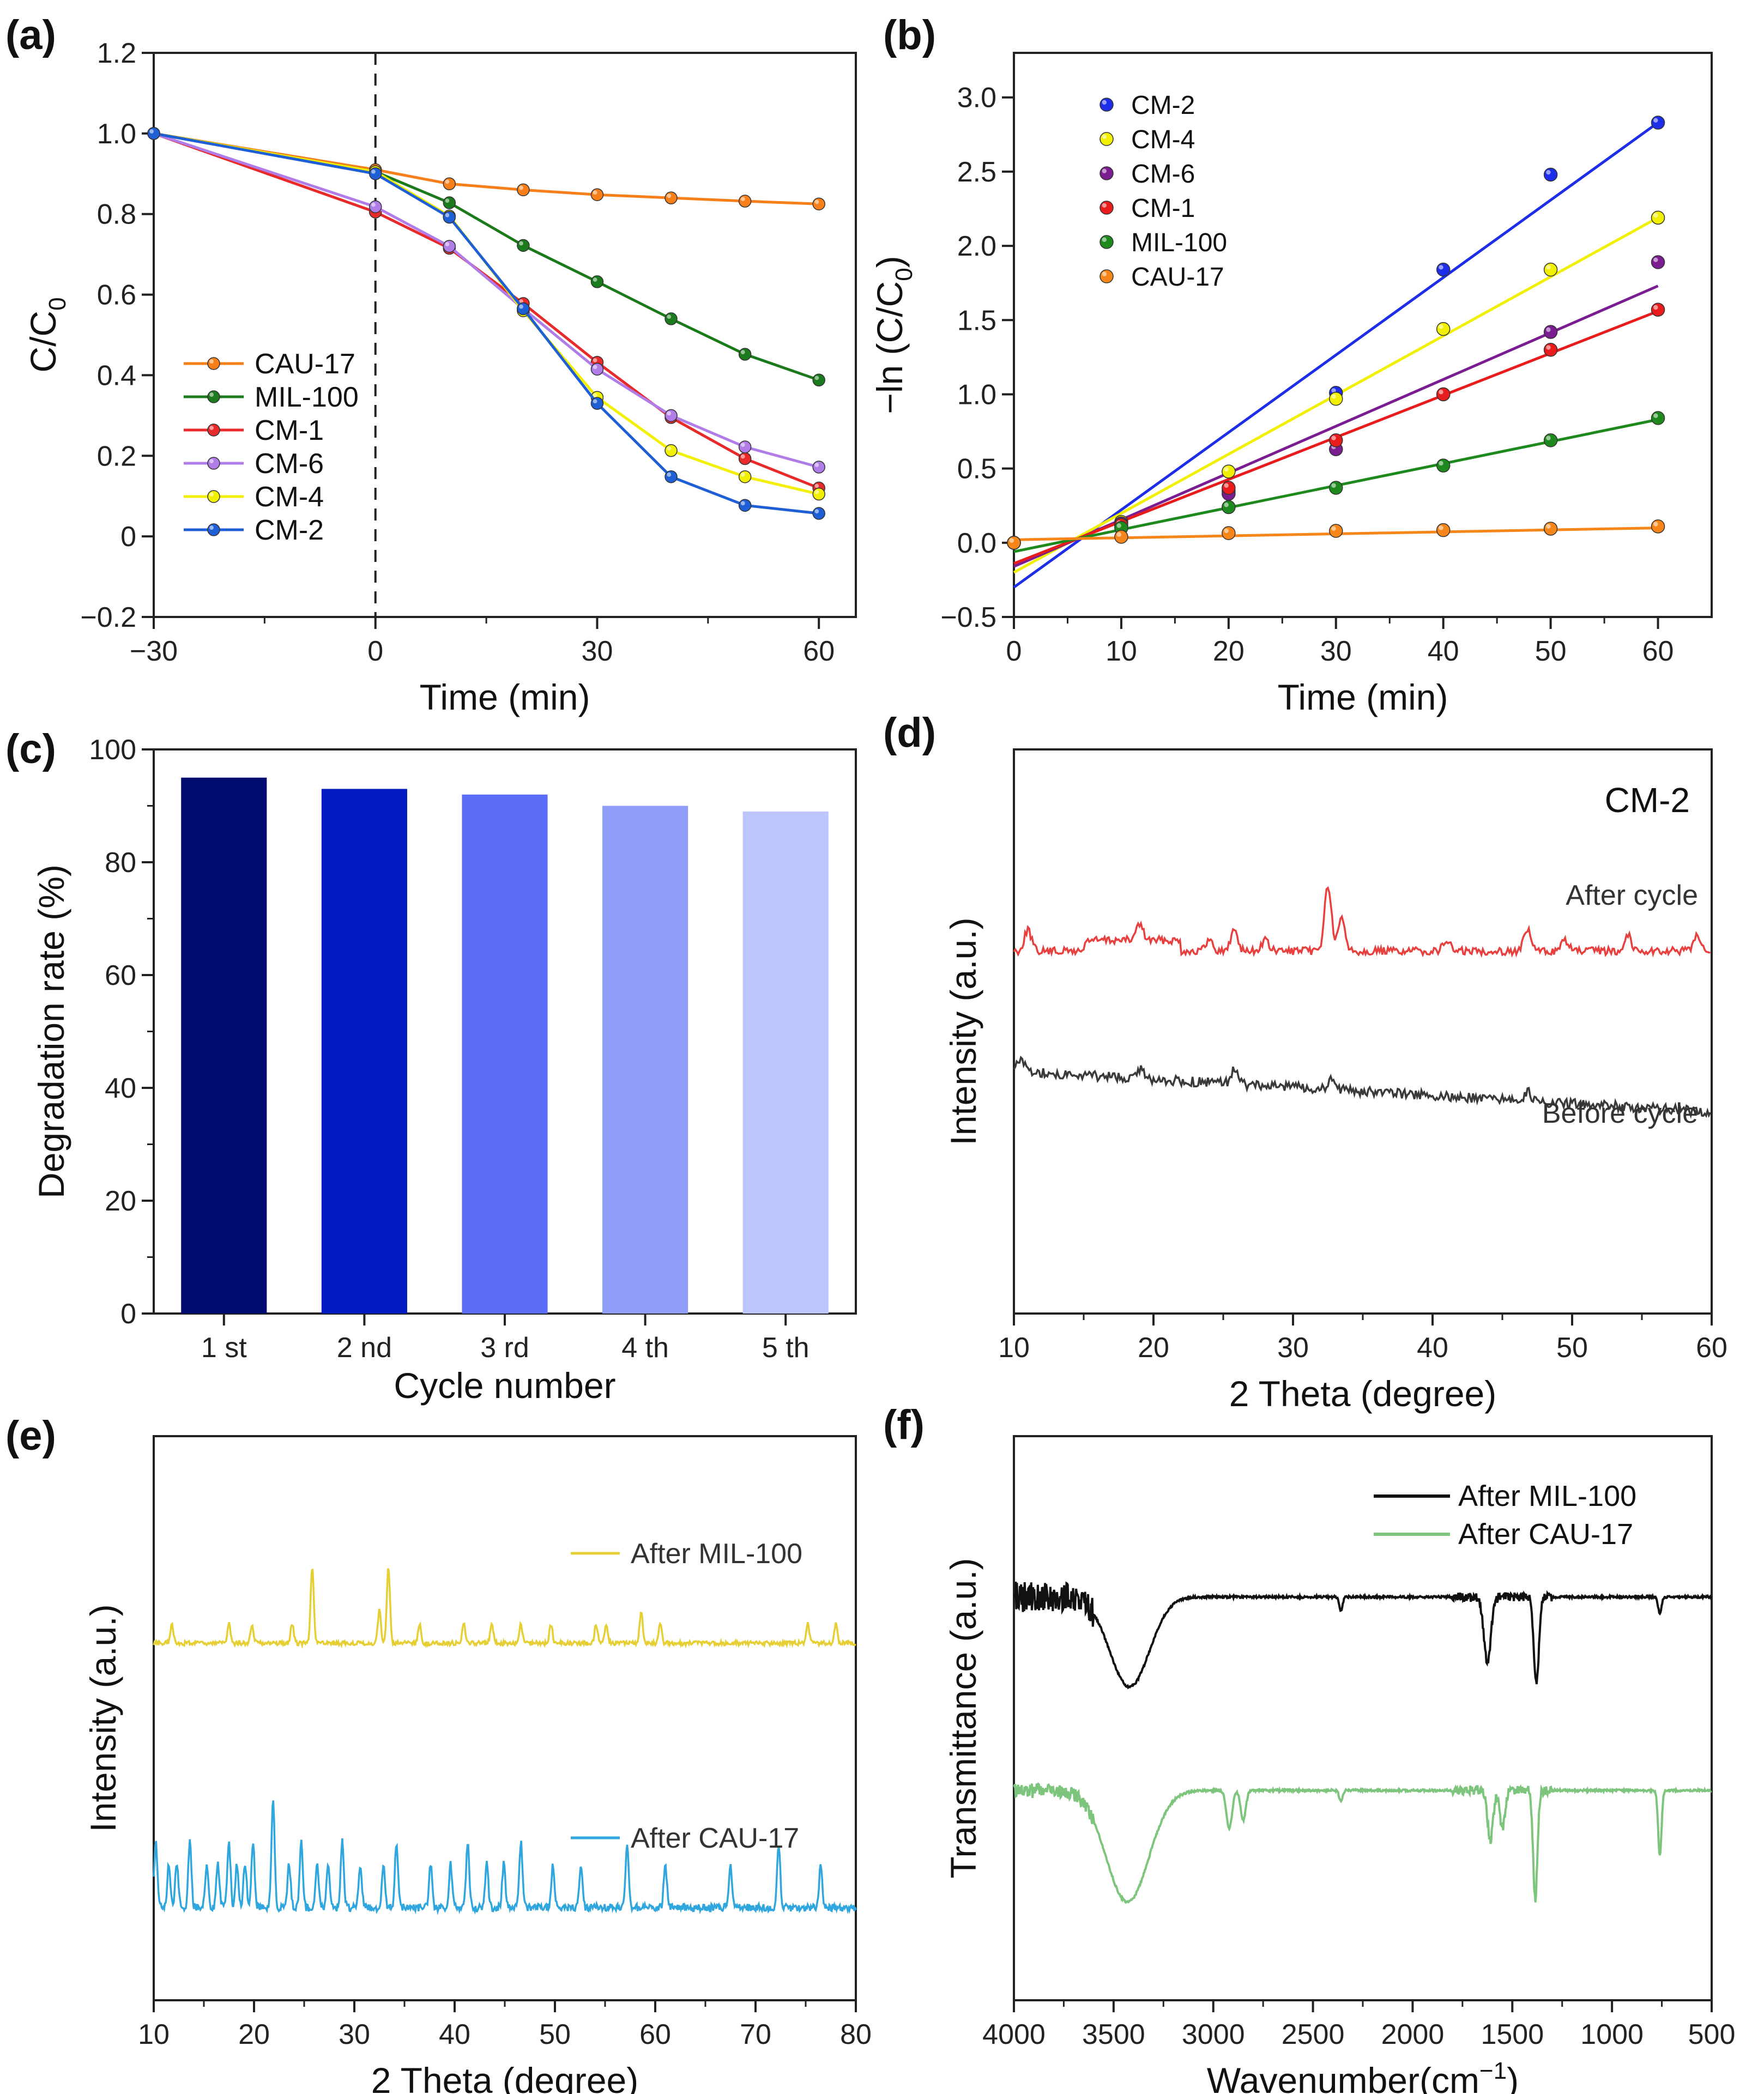  I want to click on legend-label-cm-6: CM-6, so click(1163, 174).